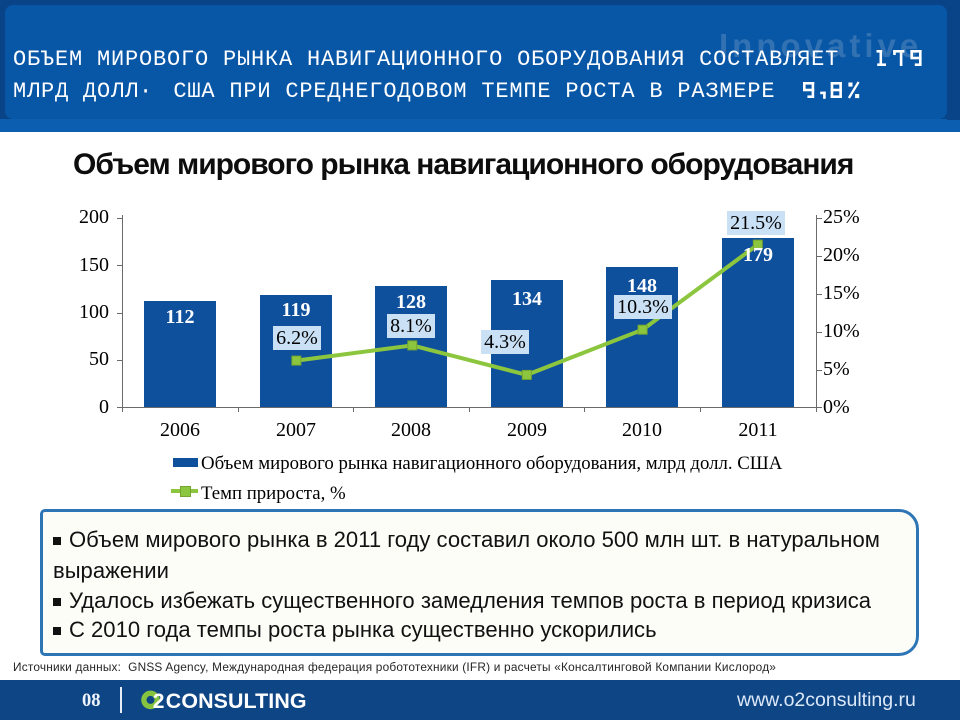  I want to click on svg-text: 2, so click(159, 701).